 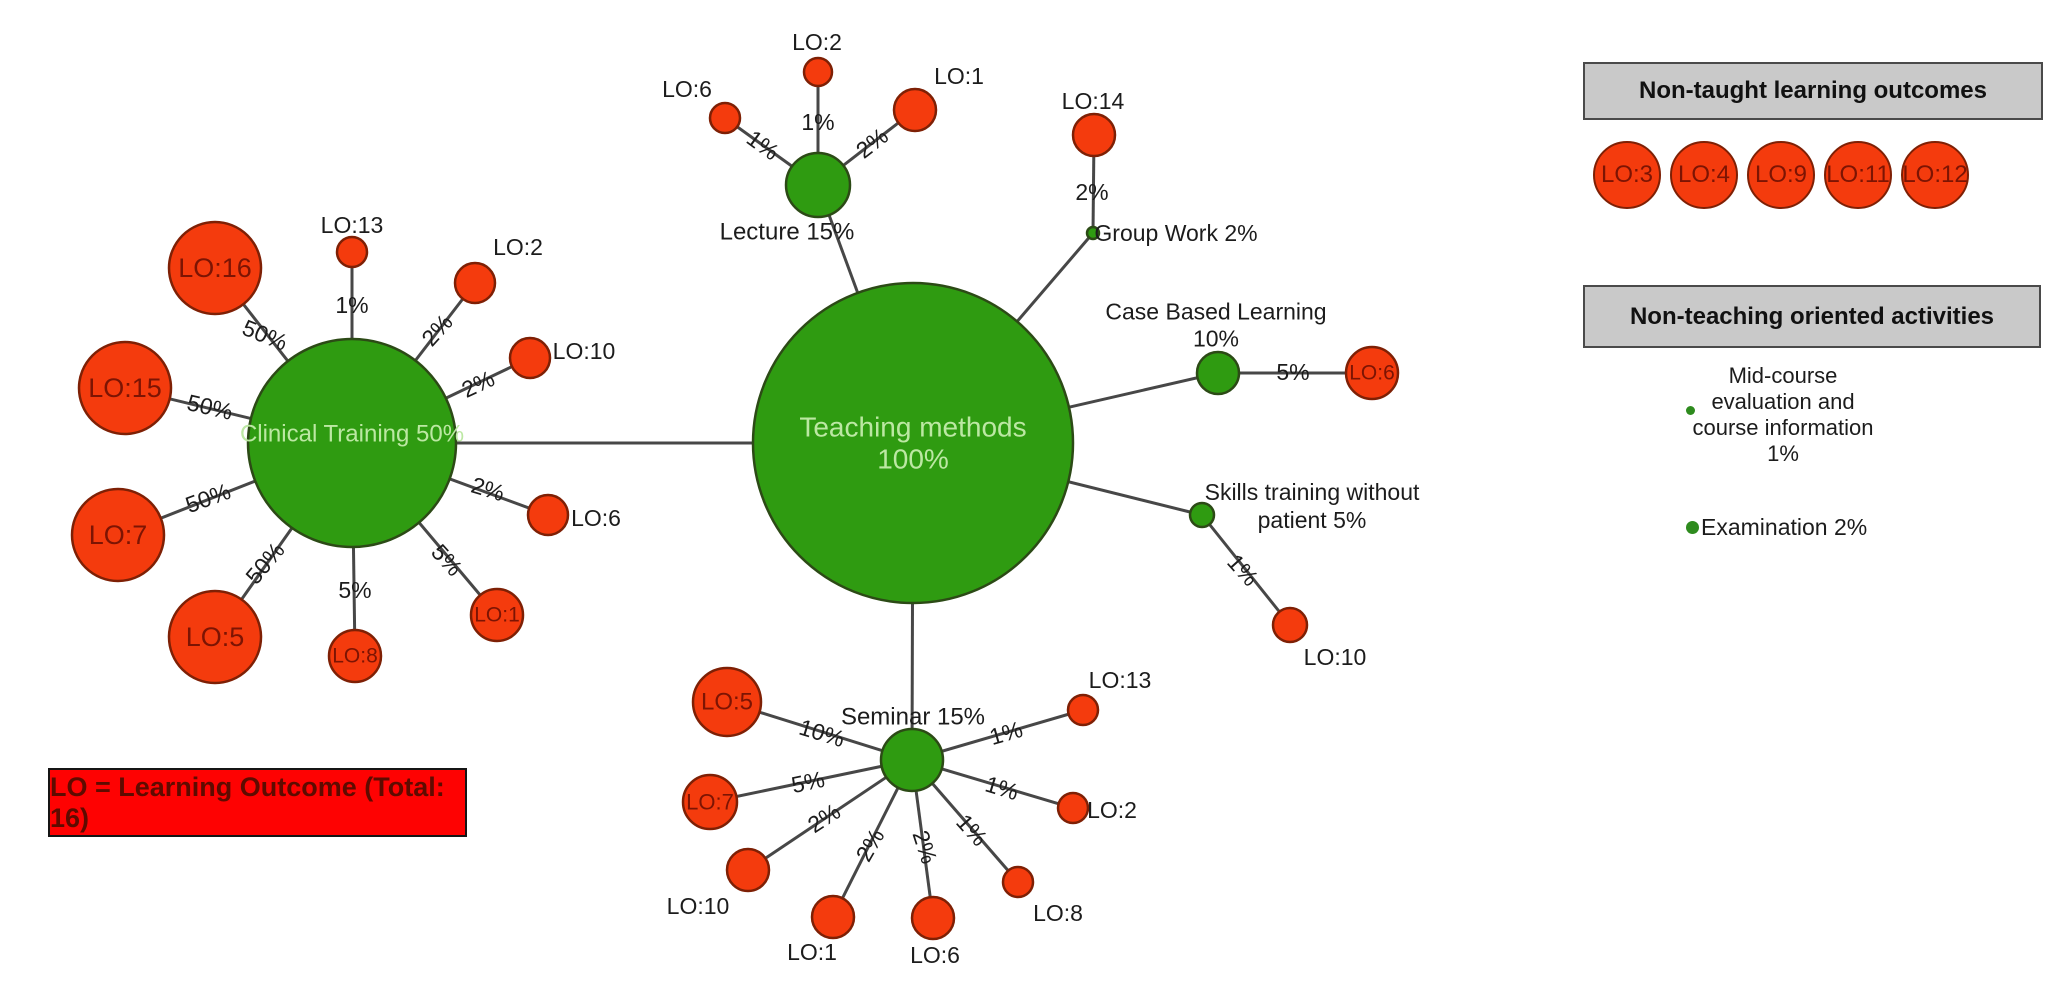 I want to click on node-lo1s, so click(x=833, y=917).